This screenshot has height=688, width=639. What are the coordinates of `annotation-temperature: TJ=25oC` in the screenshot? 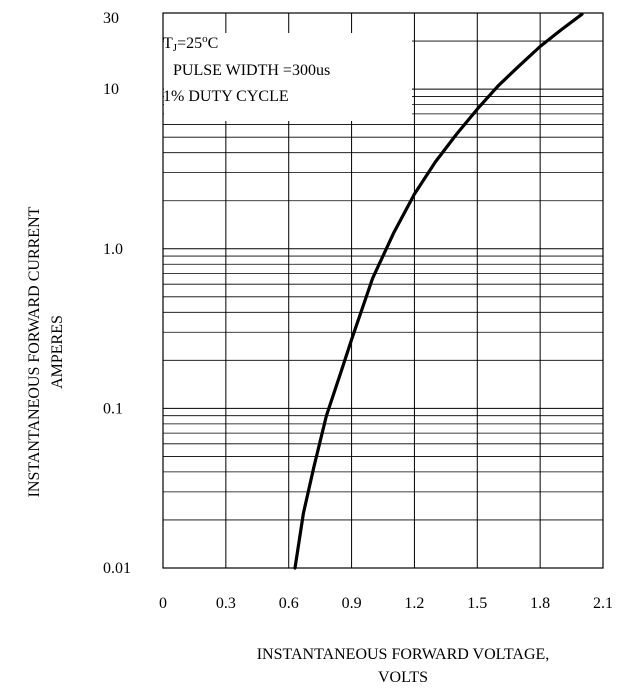 It's located at (190, 43).